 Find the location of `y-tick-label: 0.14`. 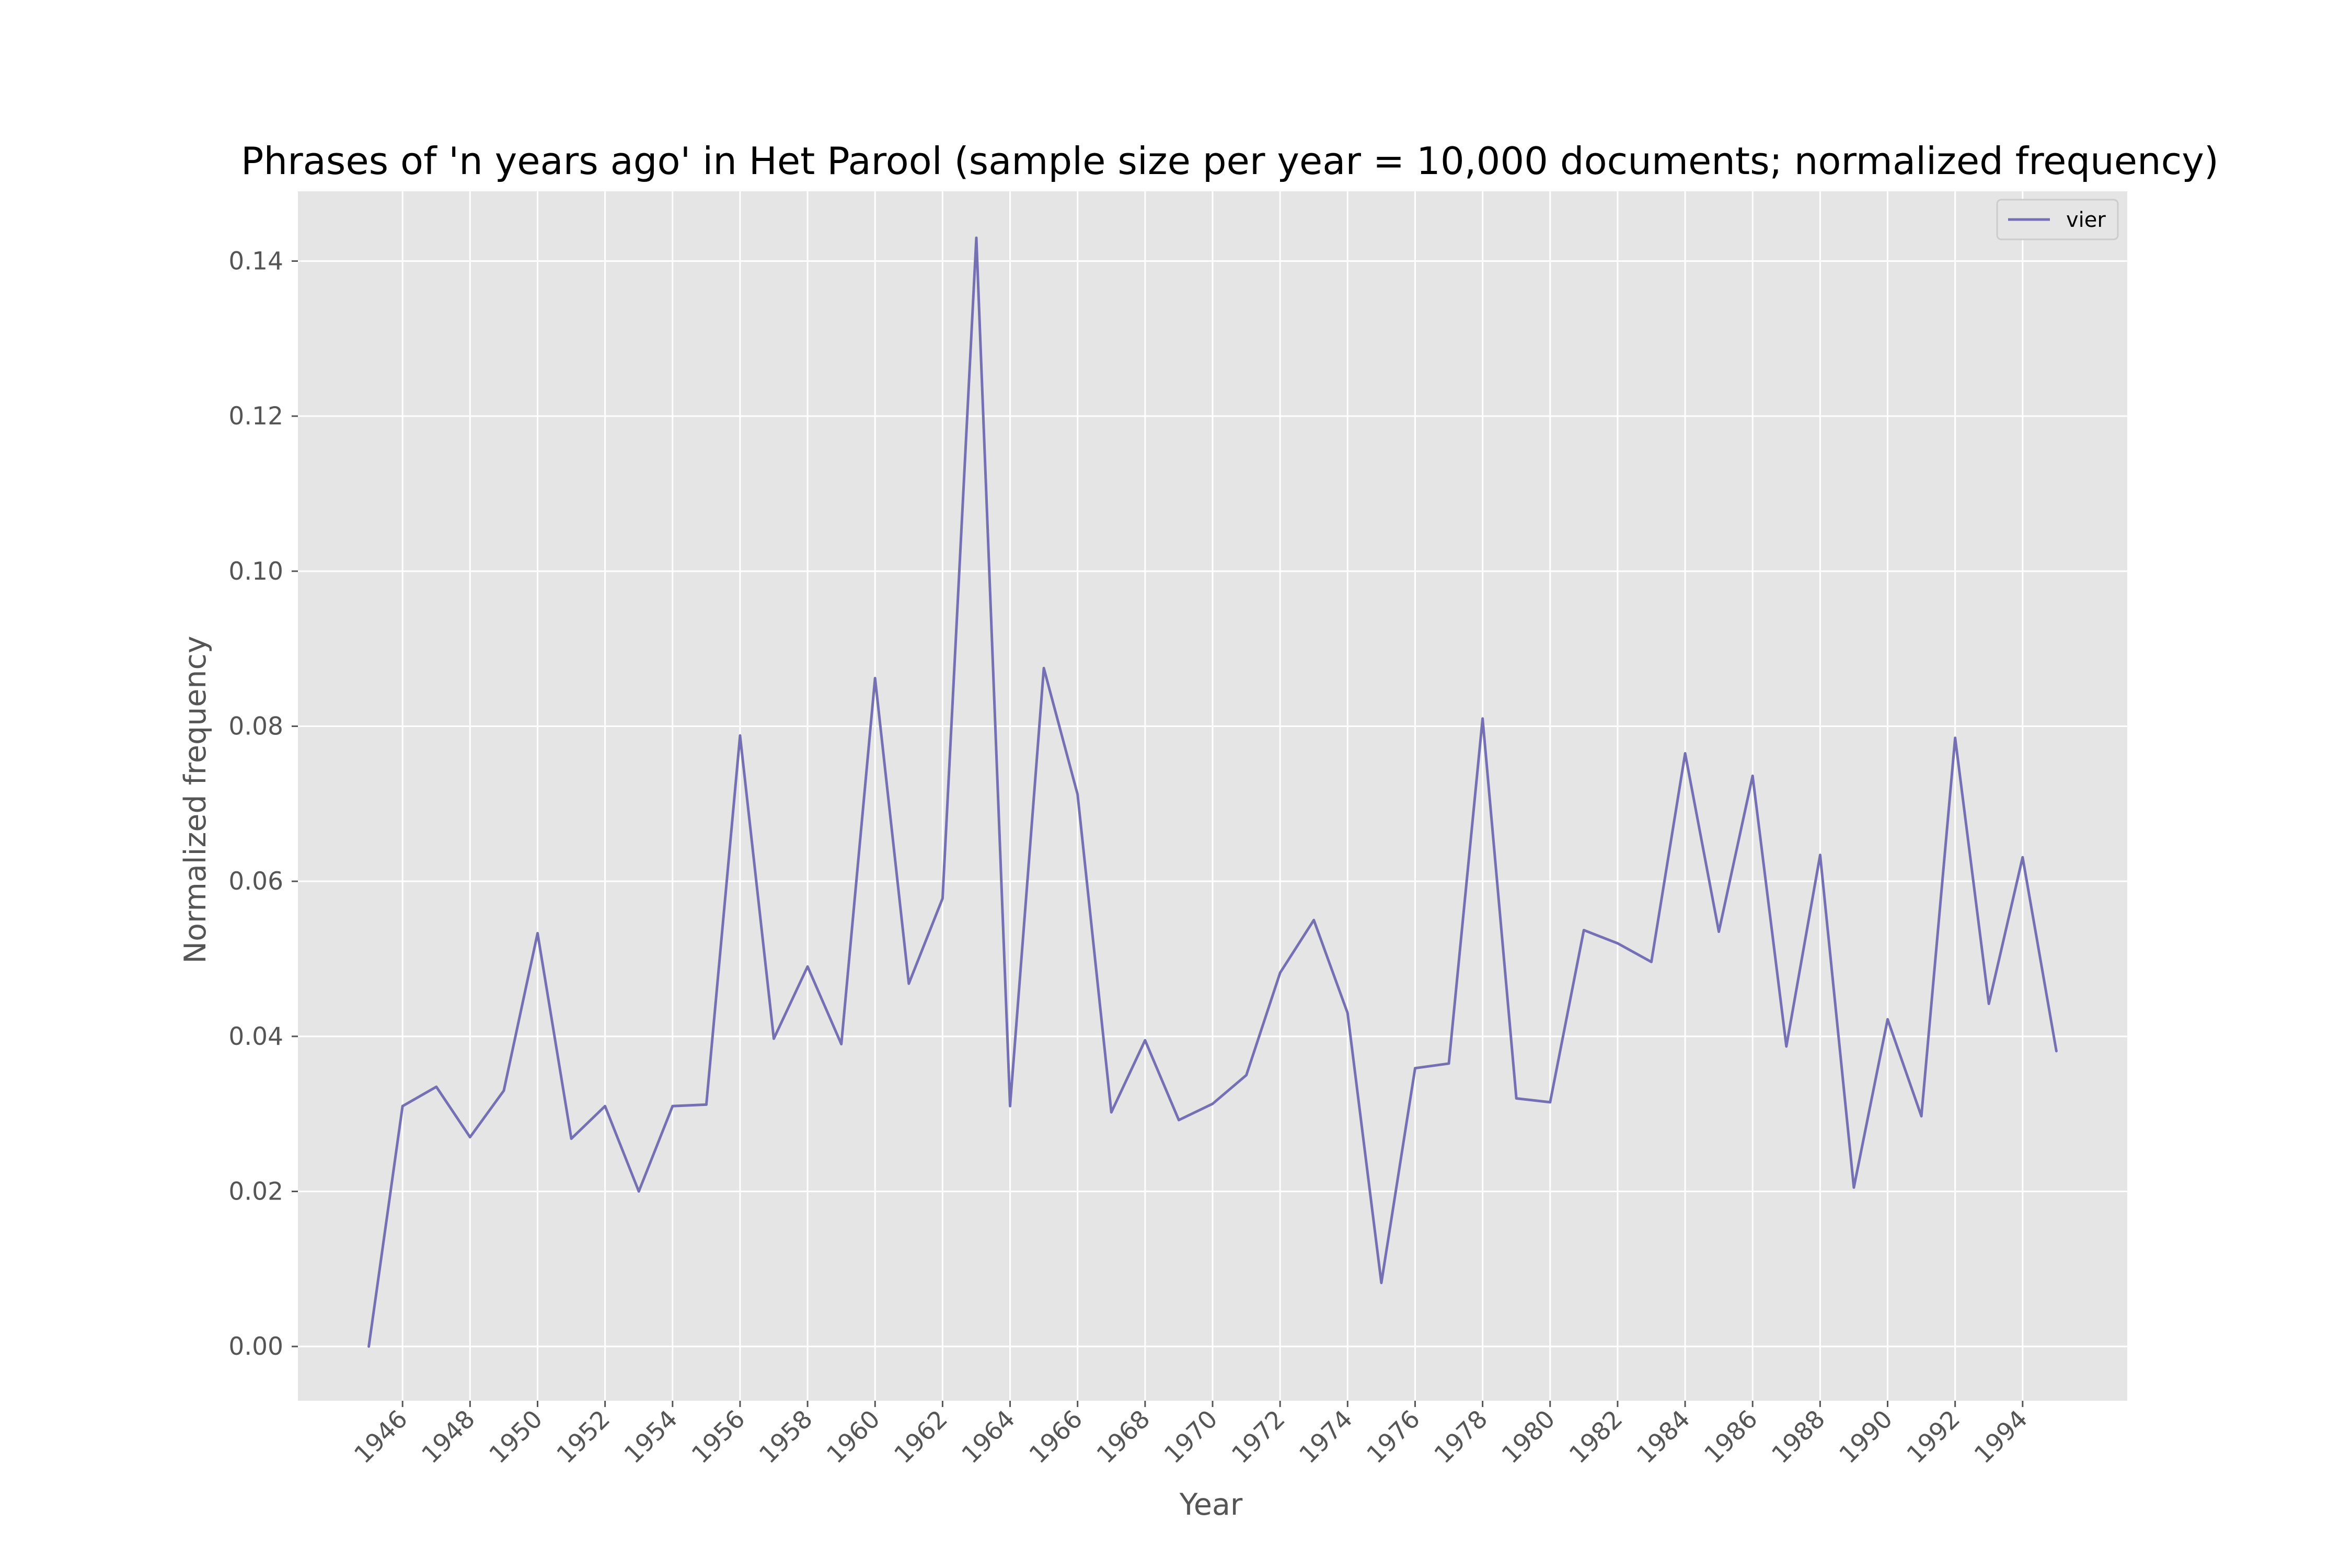

y-tick-label: 0.14 is located at coordinates (255, 261).